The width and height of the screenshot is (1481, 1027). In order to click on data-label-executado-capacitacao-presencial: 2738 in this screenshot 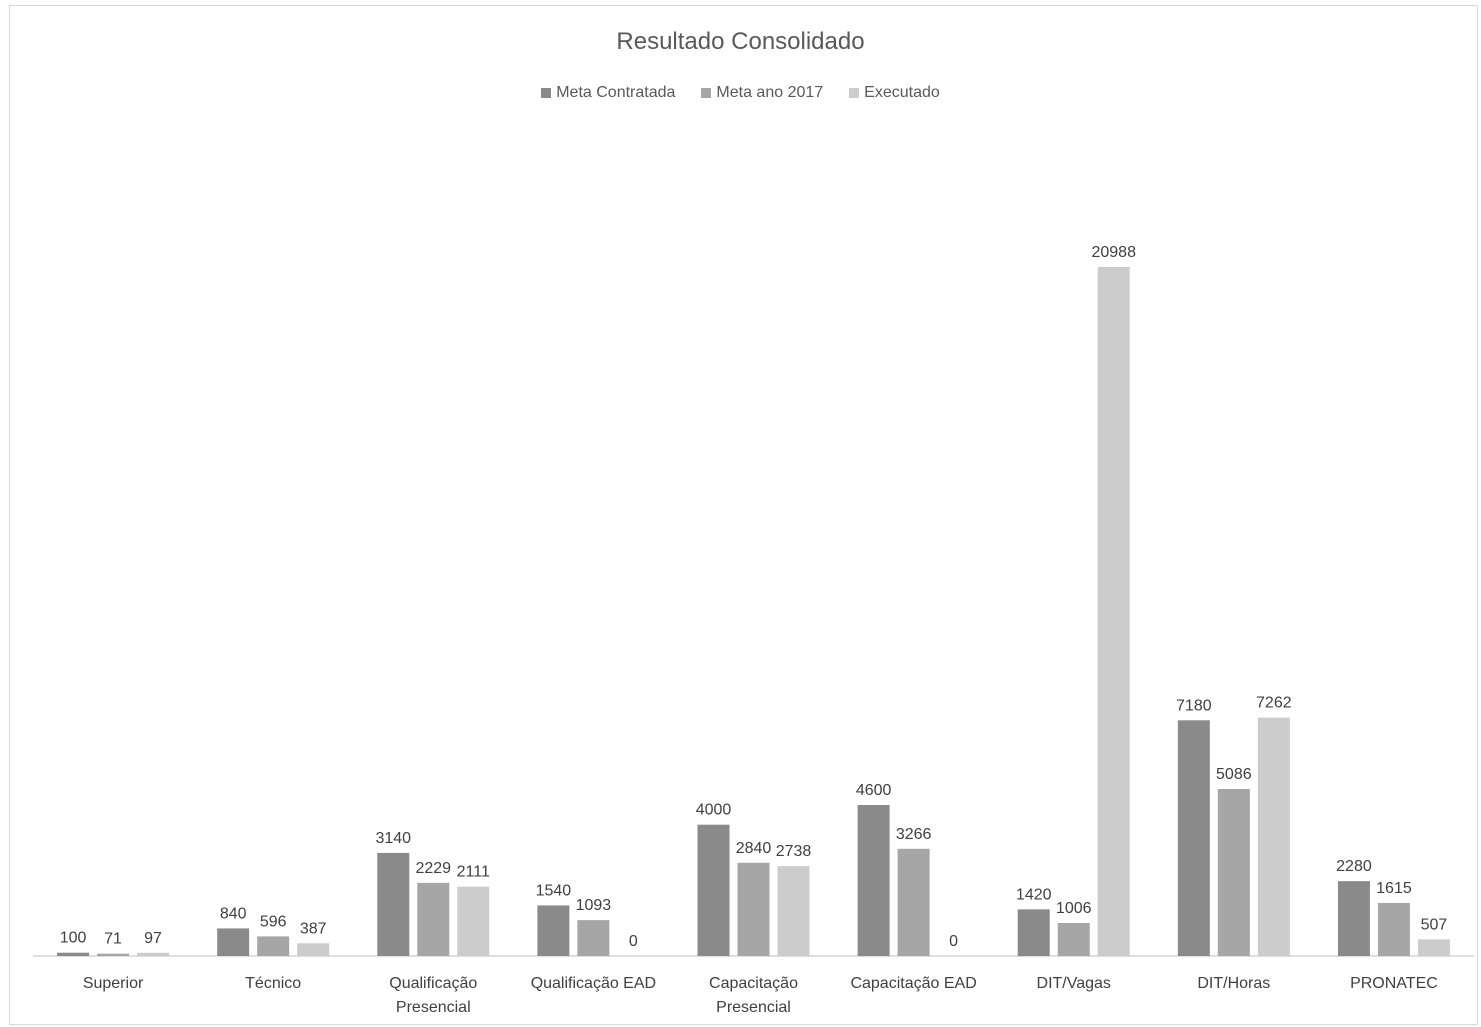, I will do `click(794, 851)`.